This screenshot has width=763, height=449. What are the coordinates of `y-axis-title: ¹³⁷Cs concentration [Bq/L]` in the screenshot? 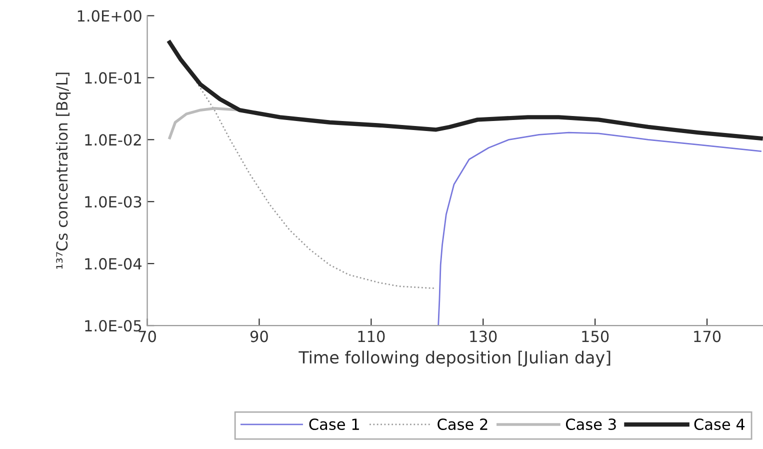 It's located at (63, 170).